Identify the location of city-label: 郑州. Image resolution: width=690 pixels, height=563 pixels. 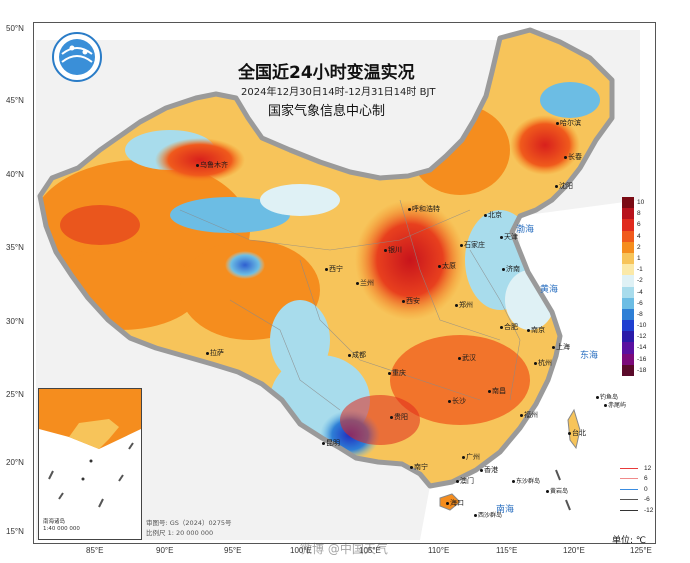
(464, 305).